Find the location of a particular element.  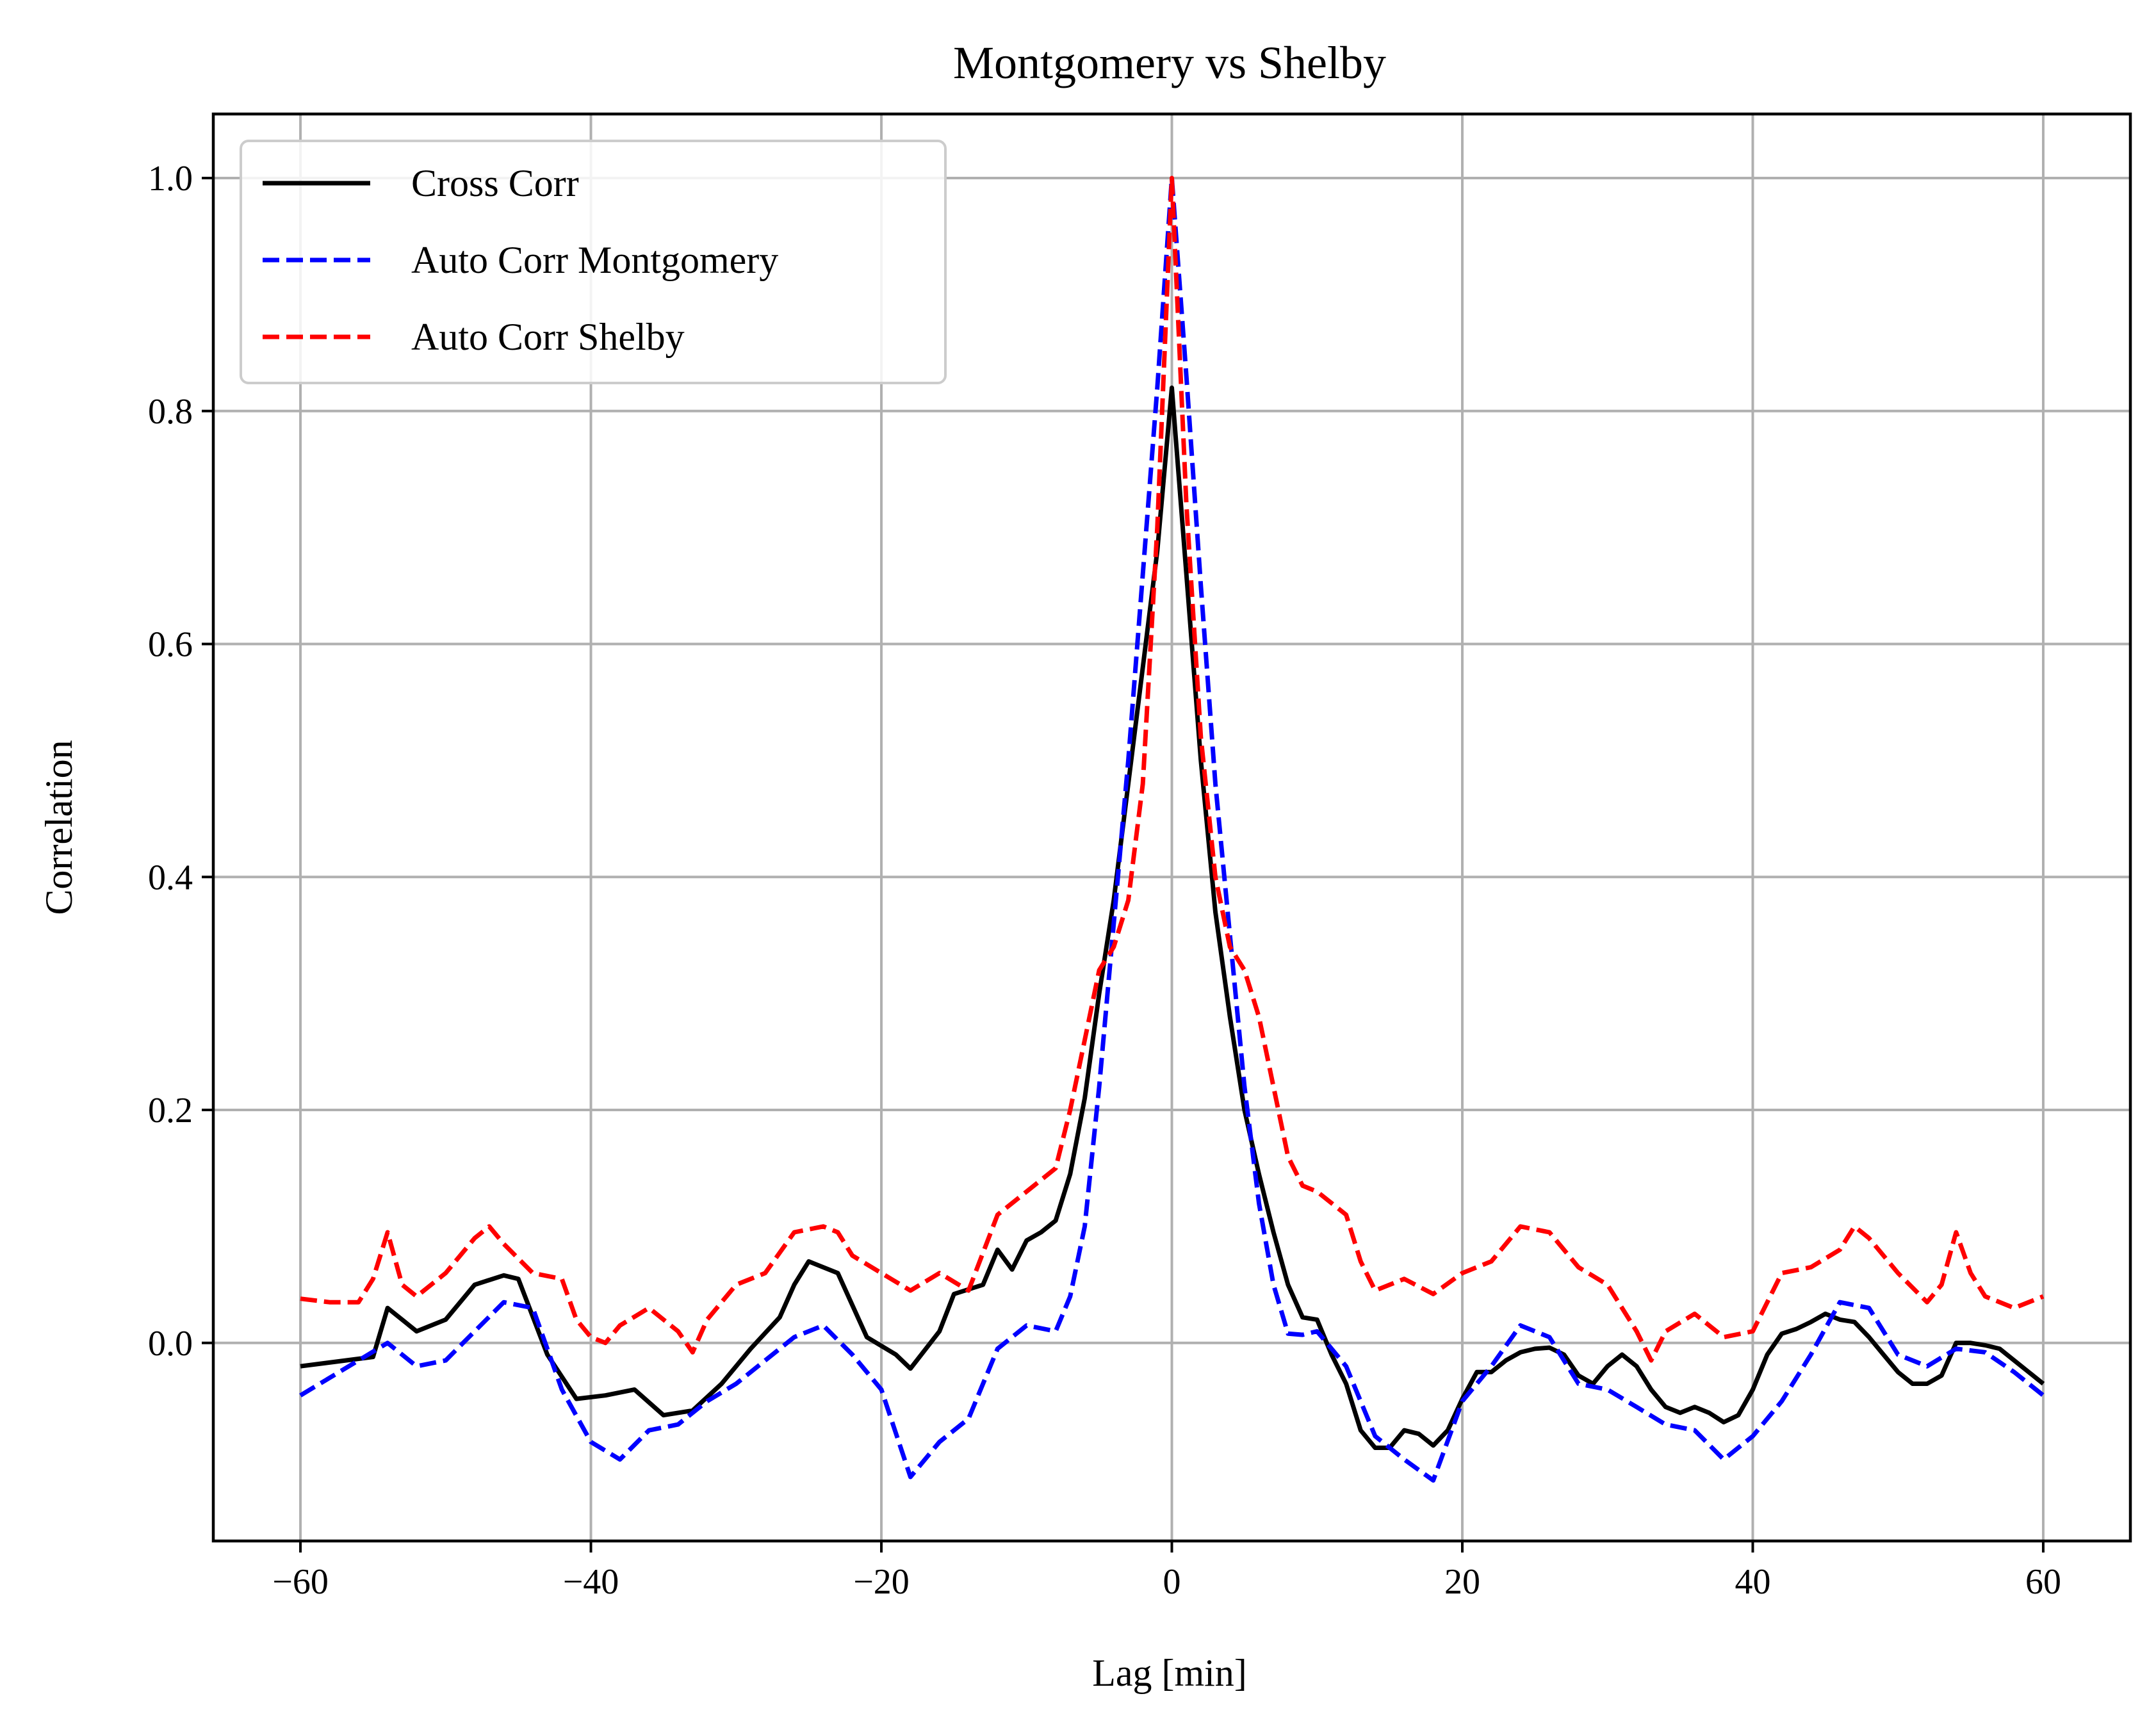

x-tick-label: −60 is located at coordinates (300, 1582).